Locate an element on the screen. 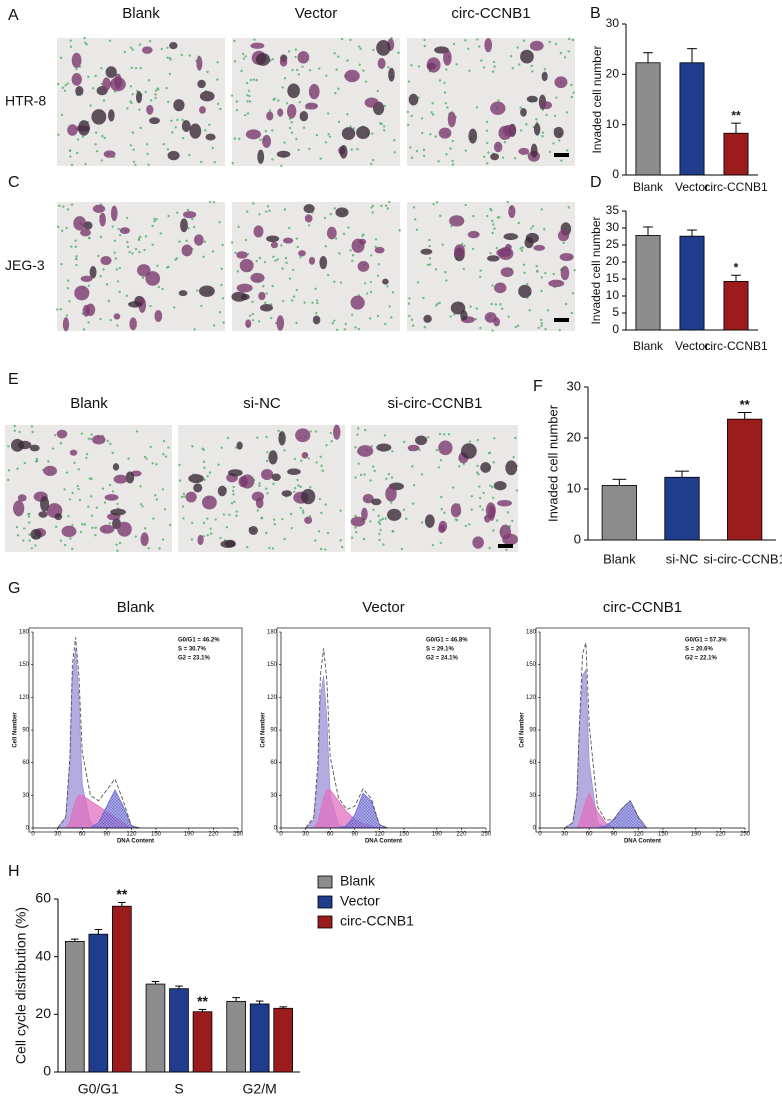 This screenshot has width=782, height=1103. y-tick-label: 180 is located at coordinates (272, 633).